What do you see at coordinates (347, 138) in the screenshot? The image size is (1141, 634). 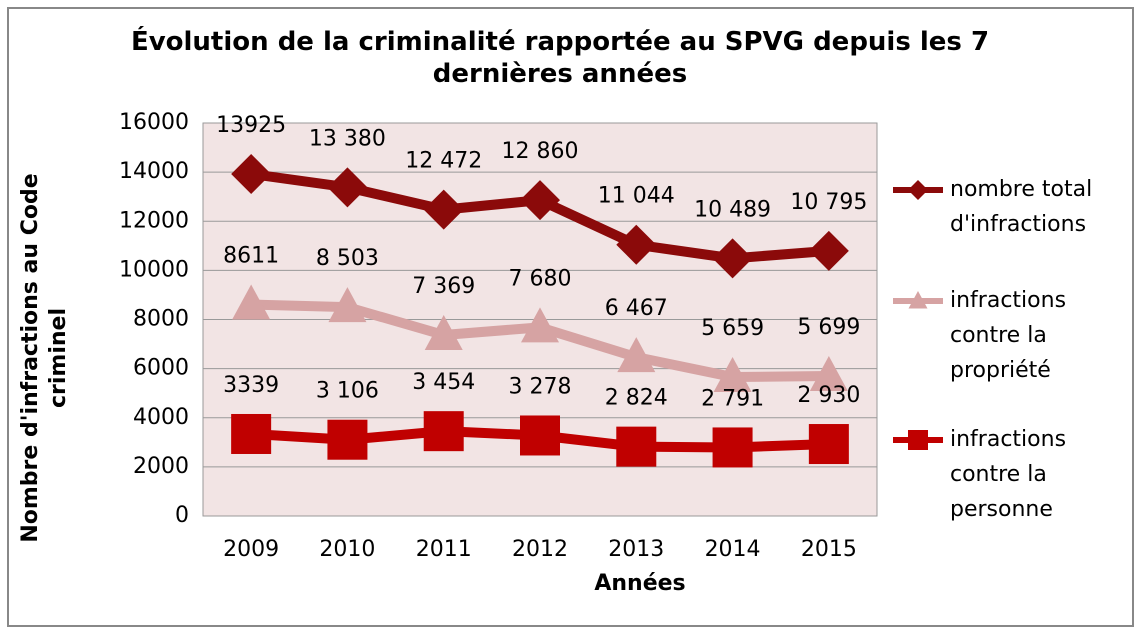 I see `data-label: 13 380` at bounding box center [347, 138].